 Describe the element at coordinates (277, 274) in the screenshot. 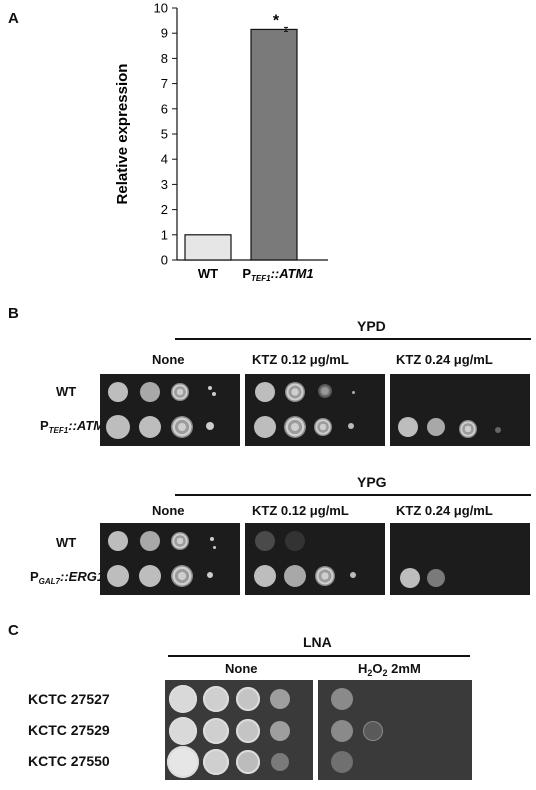

I see `category-label: PTEF1::ATM1` at that location.